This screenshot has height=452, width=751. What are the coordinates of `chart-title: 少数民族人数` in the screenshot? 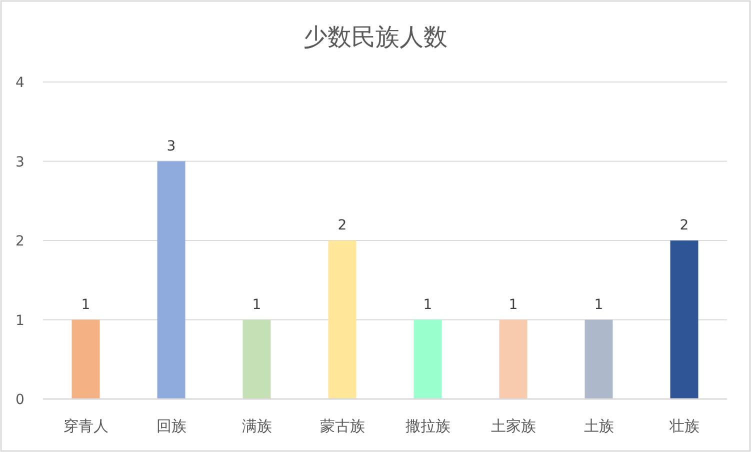 It's located at (376, 37).